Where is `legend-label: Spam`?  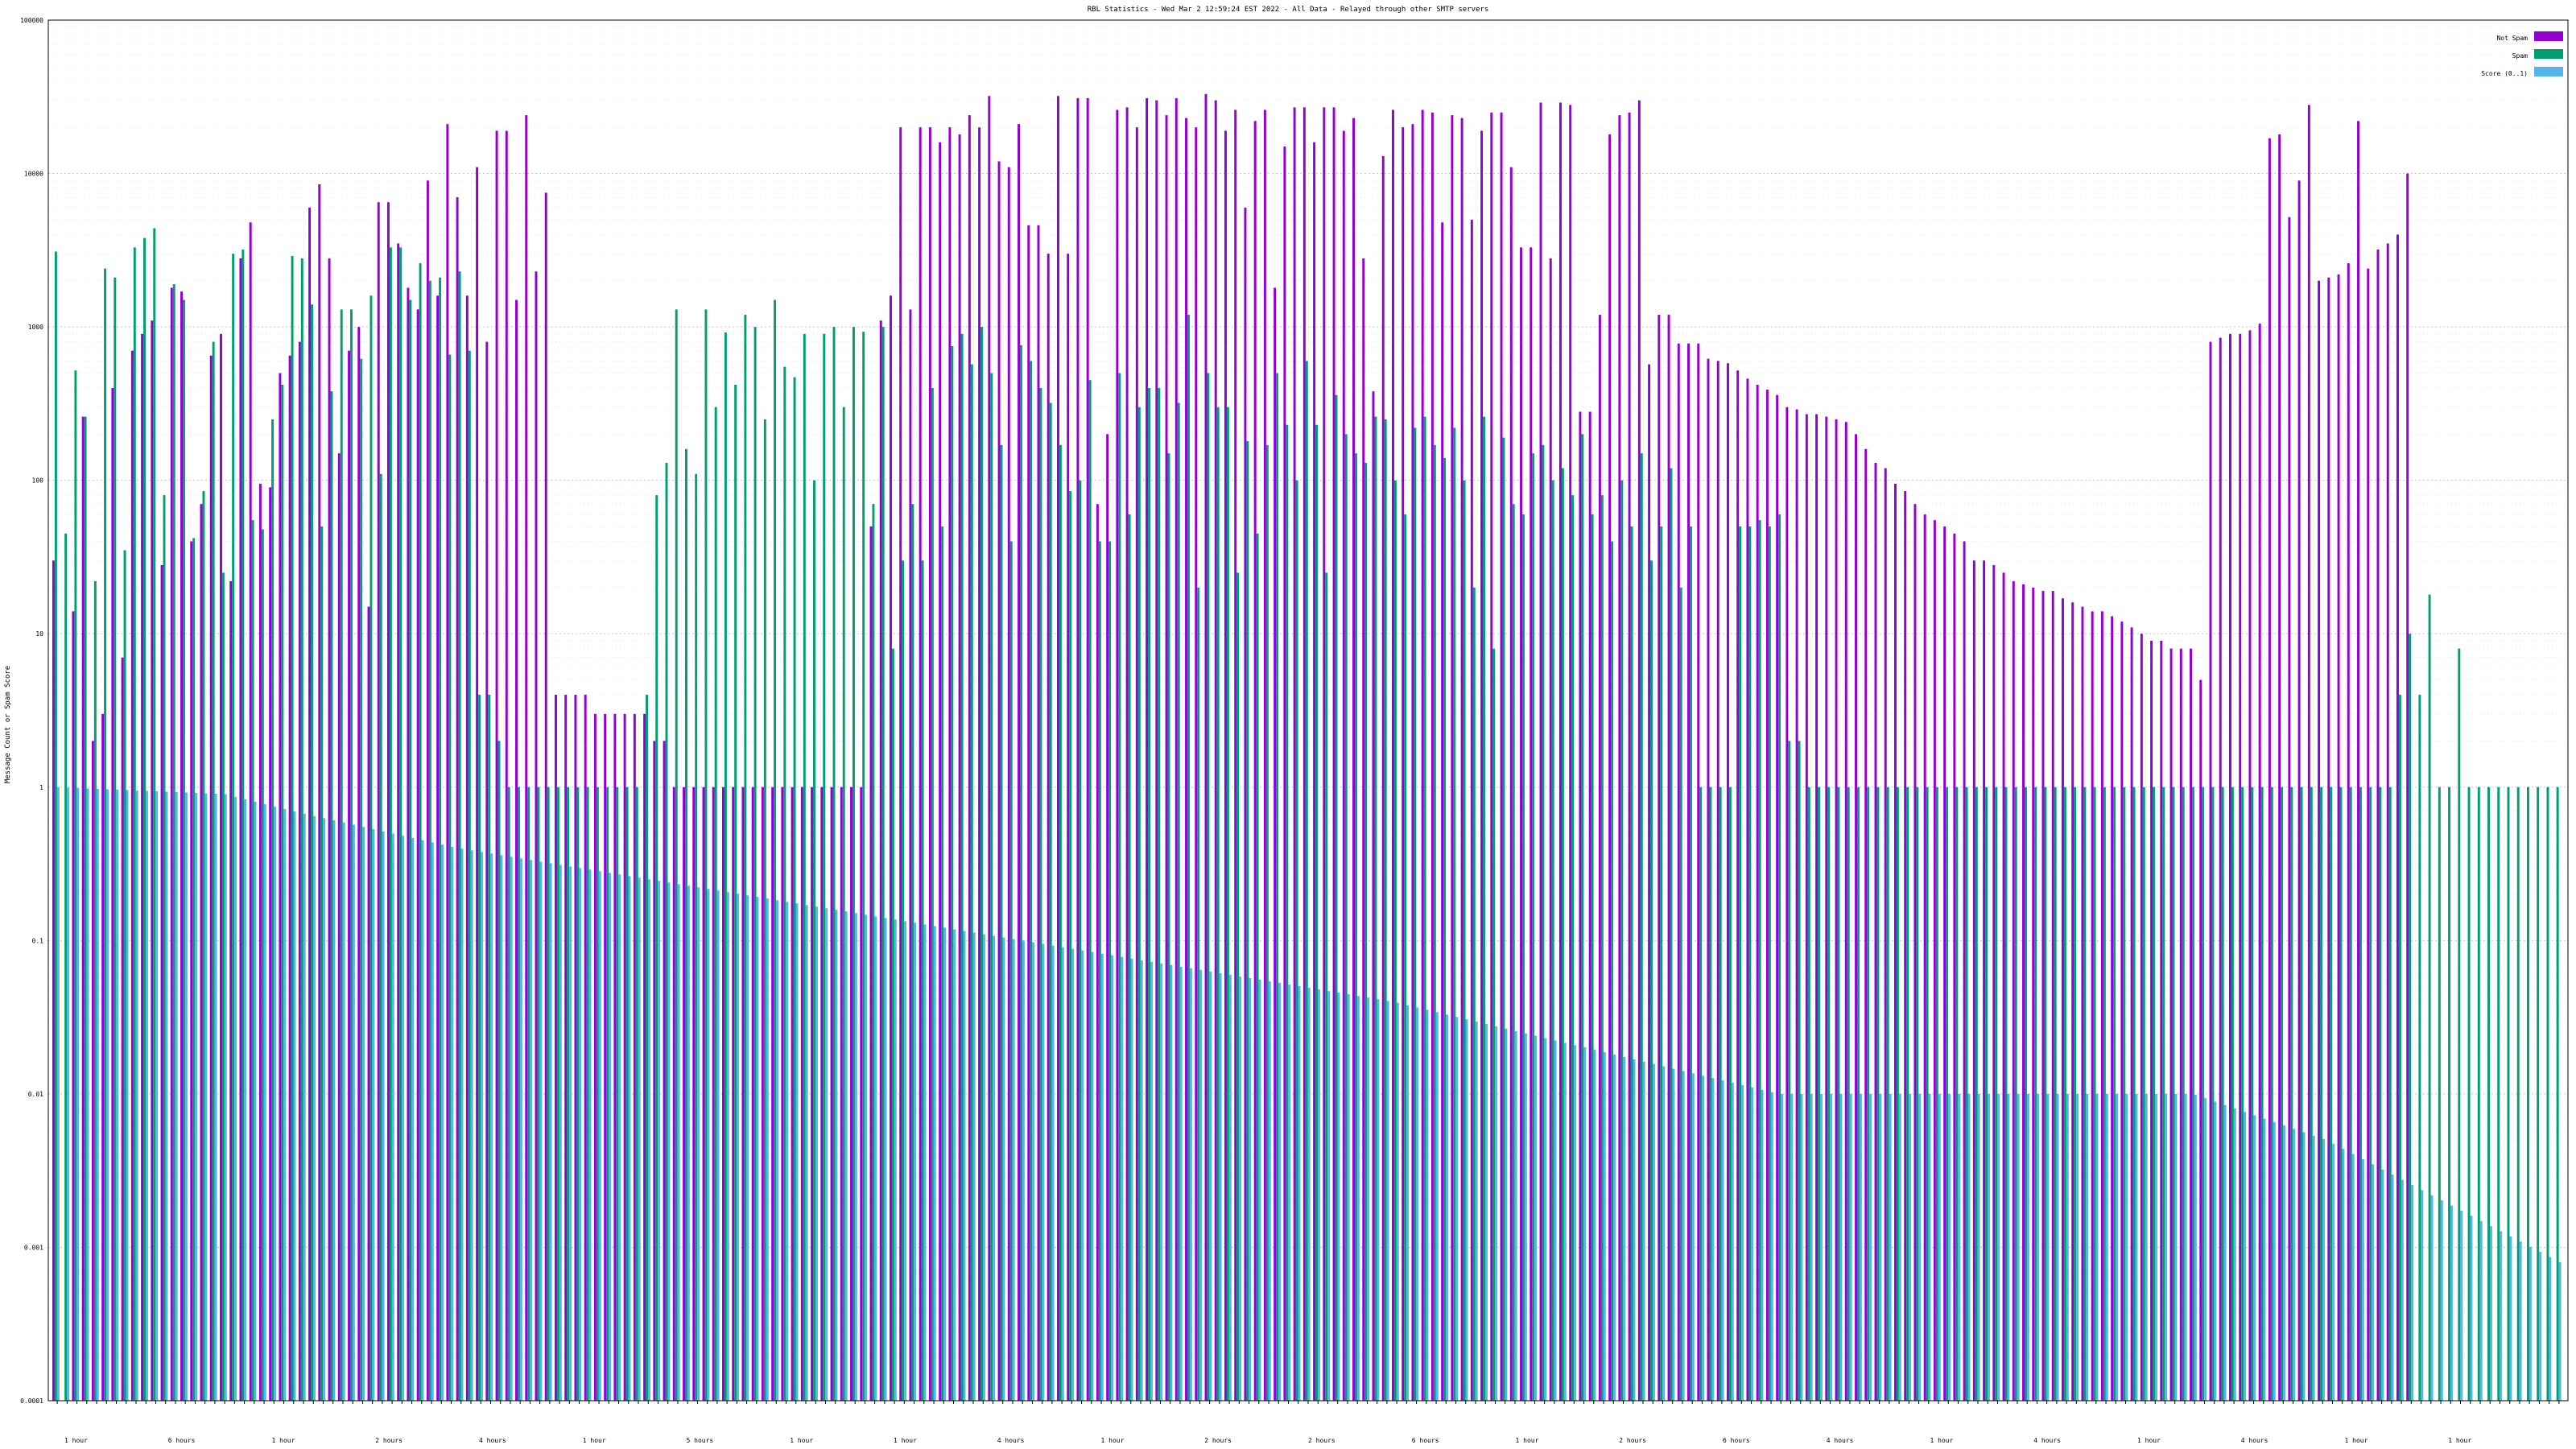
legend-label: Spam is located at coordinates (2520, 56).